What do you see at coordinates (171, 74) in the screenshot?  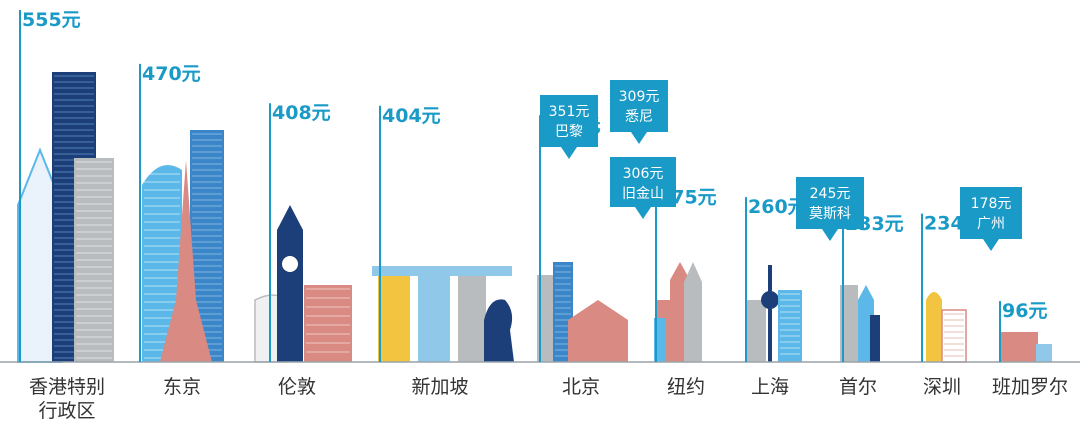 I see `value-label: 470元` at bounding box center [171, 74].